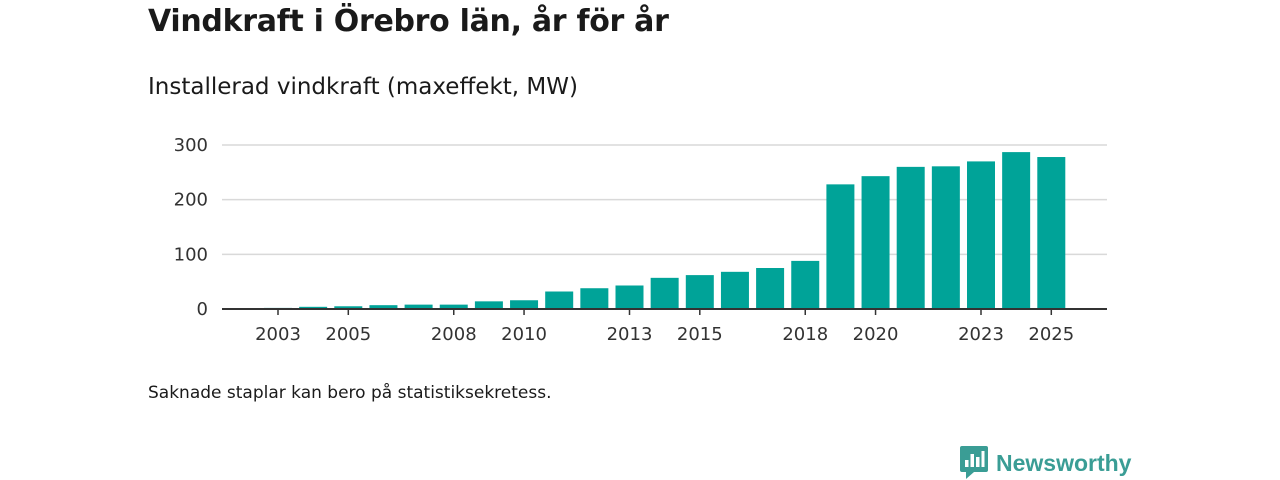 Image resolution: width=1280 pixels, height=480 pixels. What do you see at coordinates (875, 242) in the screenshot?
I see `bar-2020` at bounding box center [875, 242].